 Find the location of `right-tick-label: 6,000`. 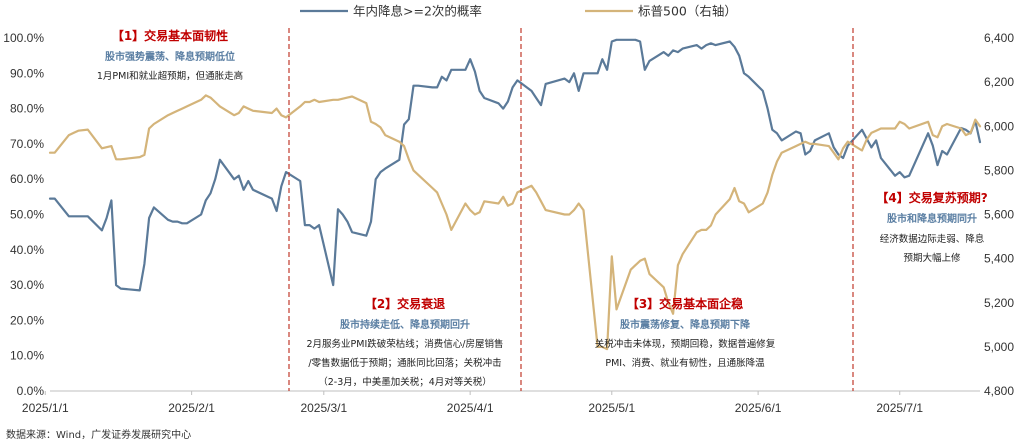

right-tick-label: 6,000 is located at coordinates (999, 126).